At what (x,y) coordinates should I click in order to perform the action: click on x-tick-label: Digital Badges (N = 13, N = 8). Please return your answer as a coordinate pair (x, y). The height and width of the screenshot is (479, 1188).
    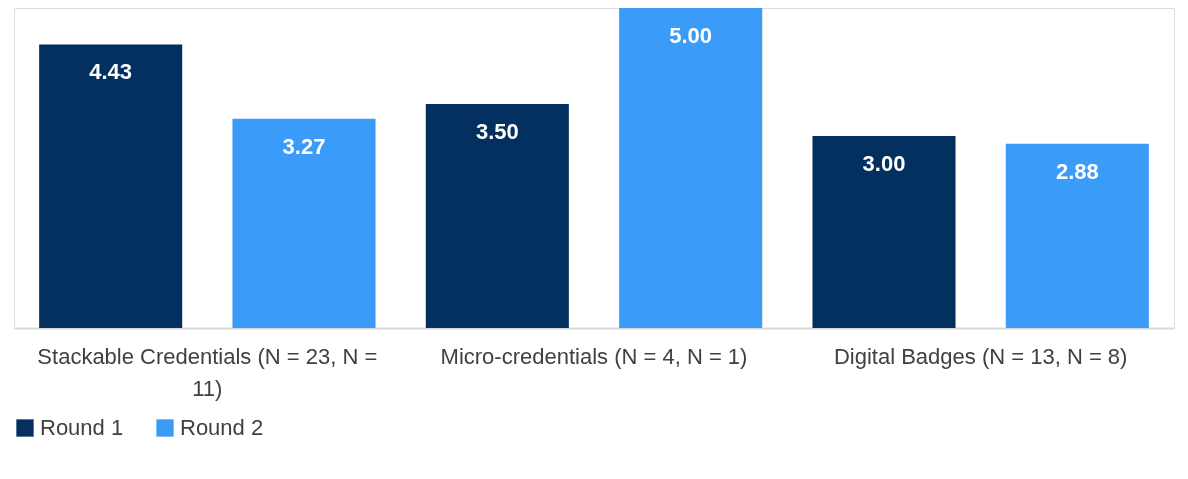
    Looking at the image, I should click on (980, 356).